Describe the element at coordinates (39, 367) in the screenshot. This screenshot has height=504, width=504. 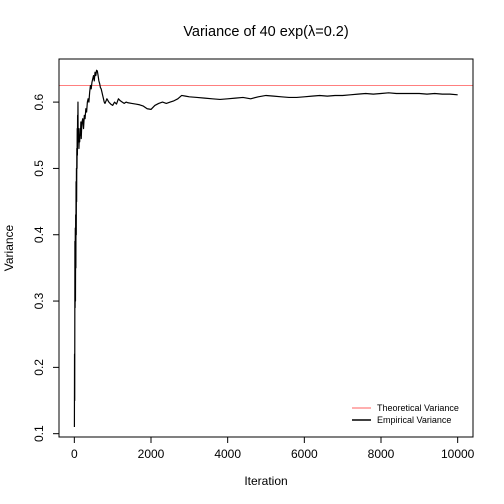
I see `y-tick-label-0.2: 0.2` at that location.